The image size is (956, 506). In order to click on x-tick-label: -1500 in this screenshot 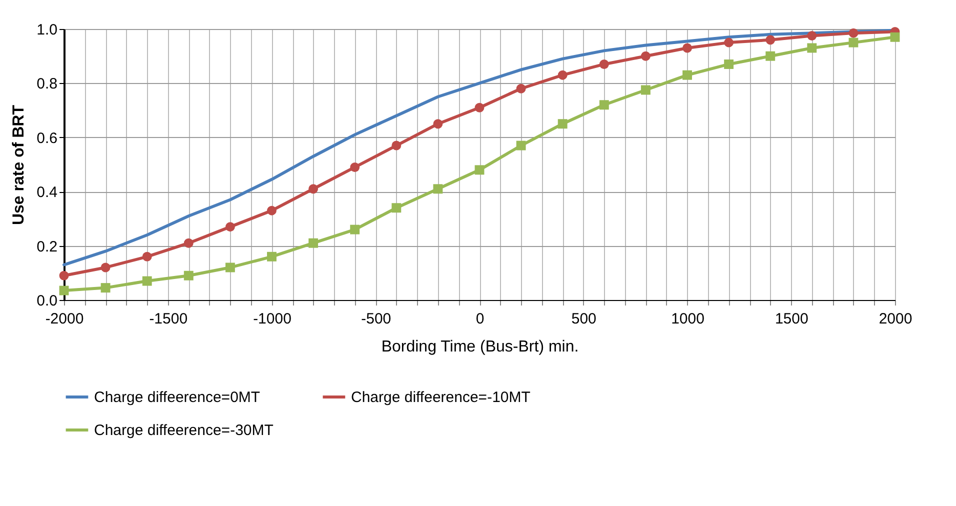, I will do `click(168, 319)`.